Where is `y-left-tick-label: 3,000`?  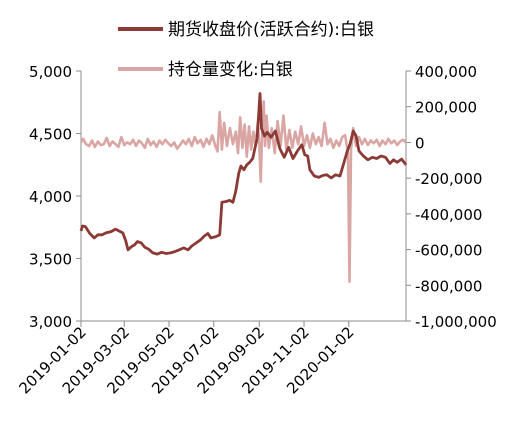
y-left-tick-label: 3,000 is located at coordinates (50, 322).